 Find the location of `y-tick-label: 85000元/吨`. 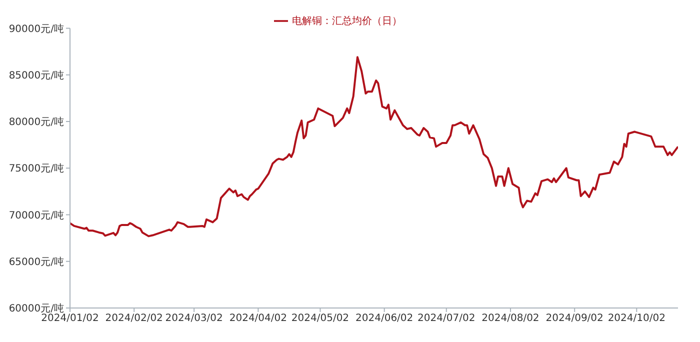

y-tick-label: 85000元/吨 is located at coordinates (36, 75).